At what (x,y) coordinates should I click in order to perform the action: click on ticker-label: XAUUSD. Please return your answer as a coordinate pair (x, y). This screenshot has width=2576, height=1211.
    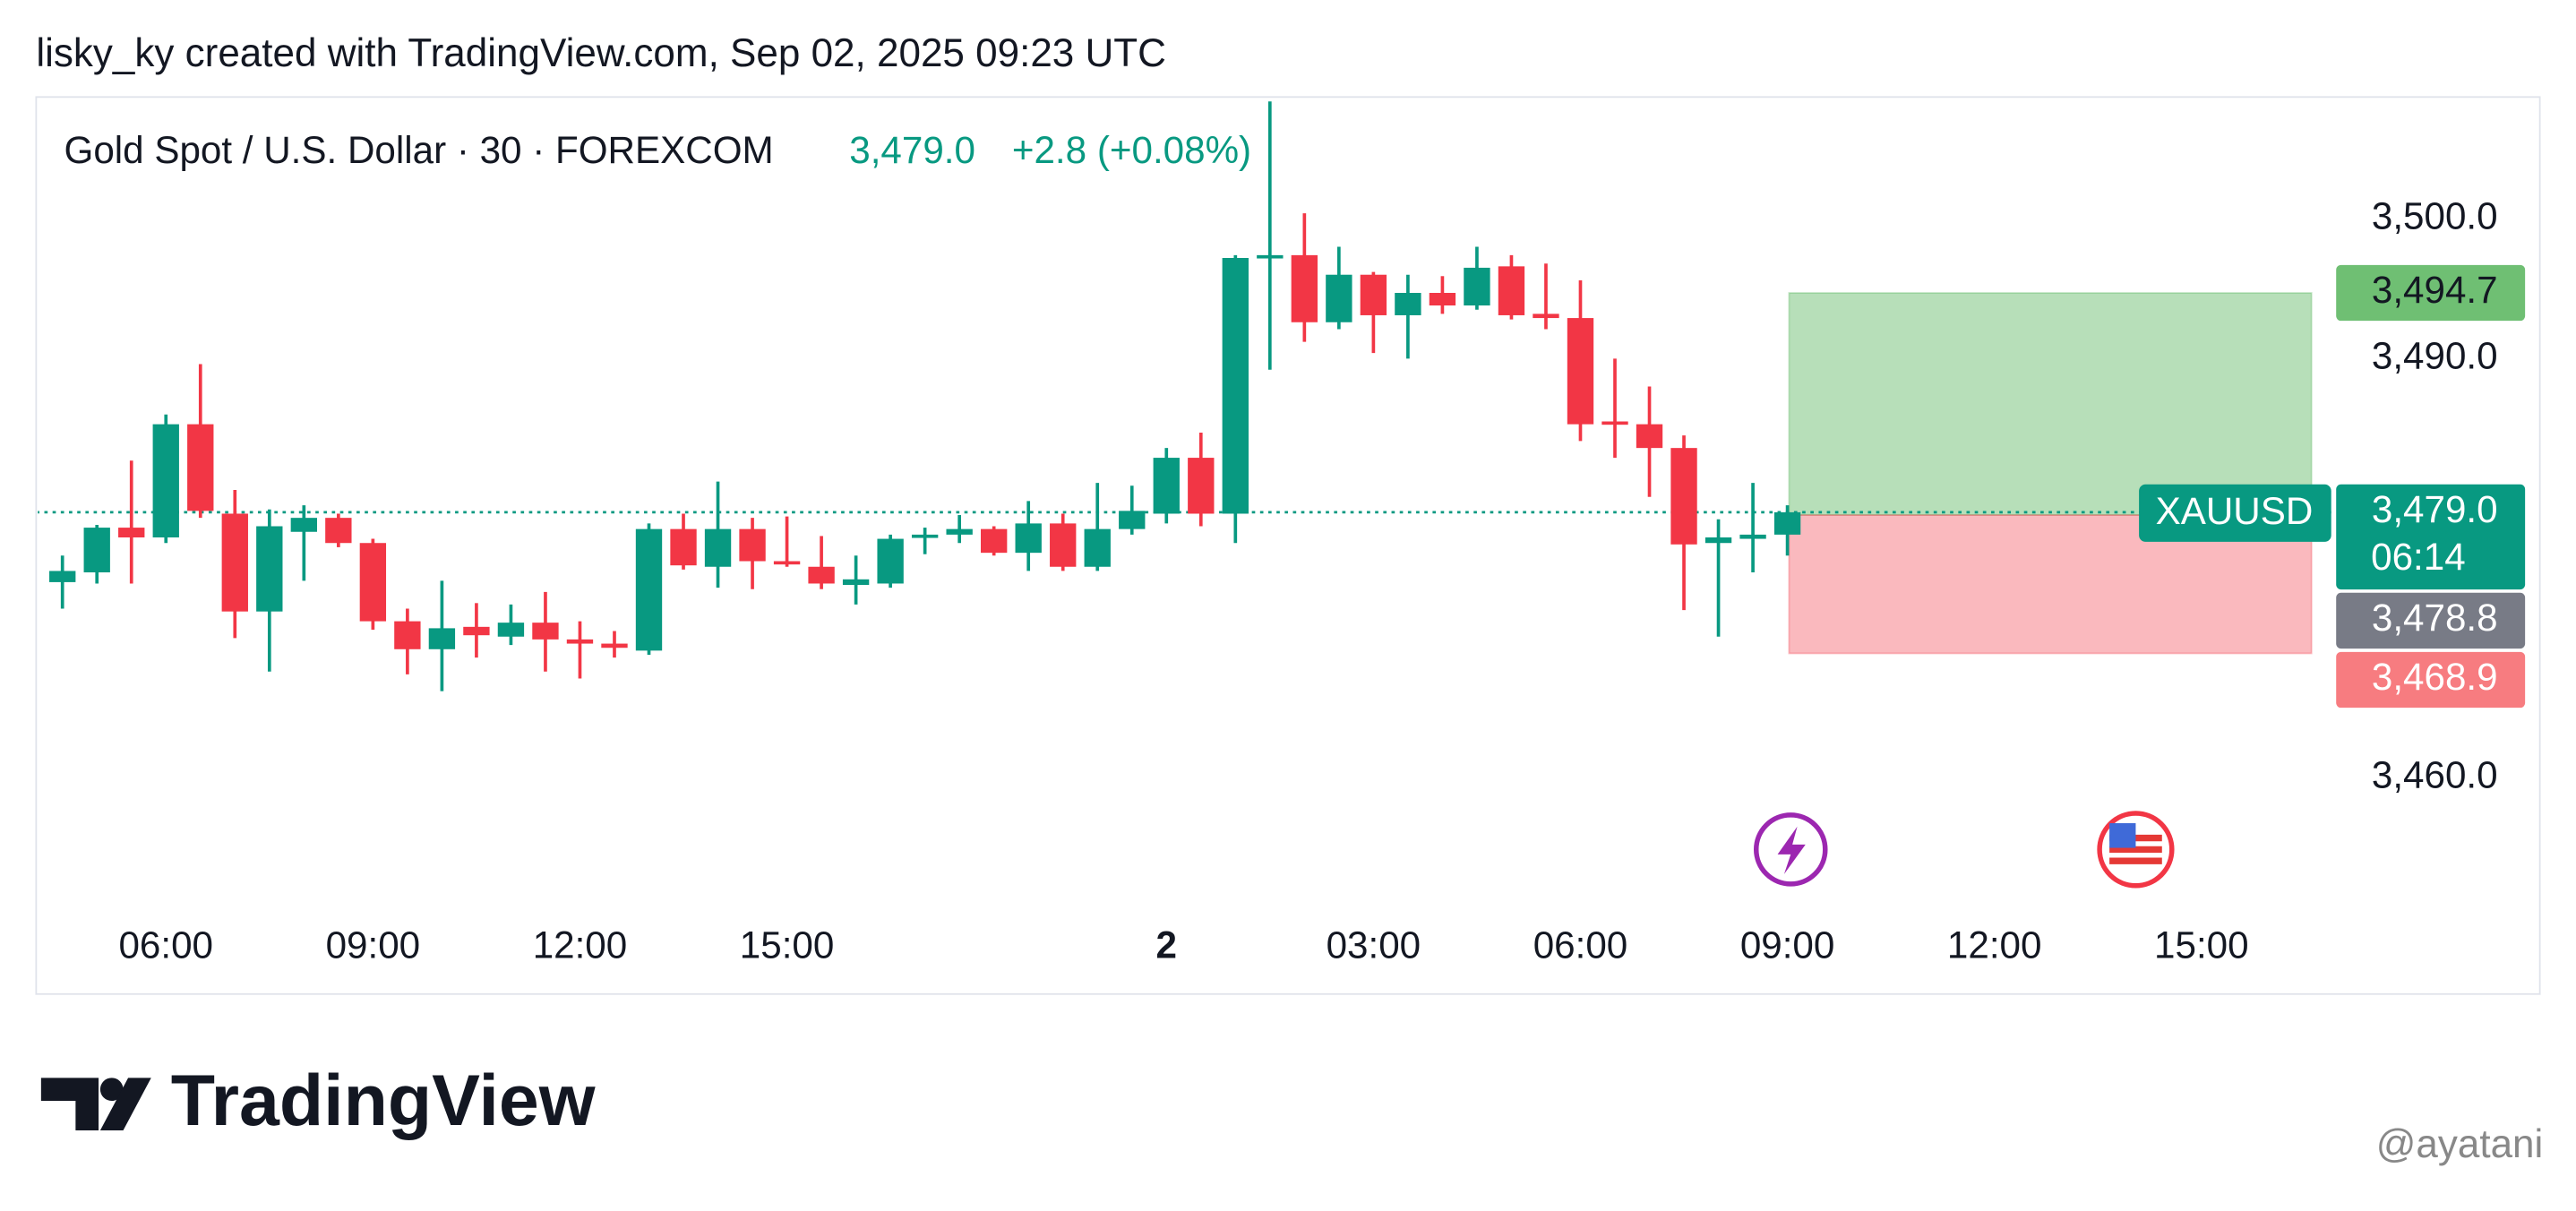
    Looking at the image, I should click on (2235, 511).